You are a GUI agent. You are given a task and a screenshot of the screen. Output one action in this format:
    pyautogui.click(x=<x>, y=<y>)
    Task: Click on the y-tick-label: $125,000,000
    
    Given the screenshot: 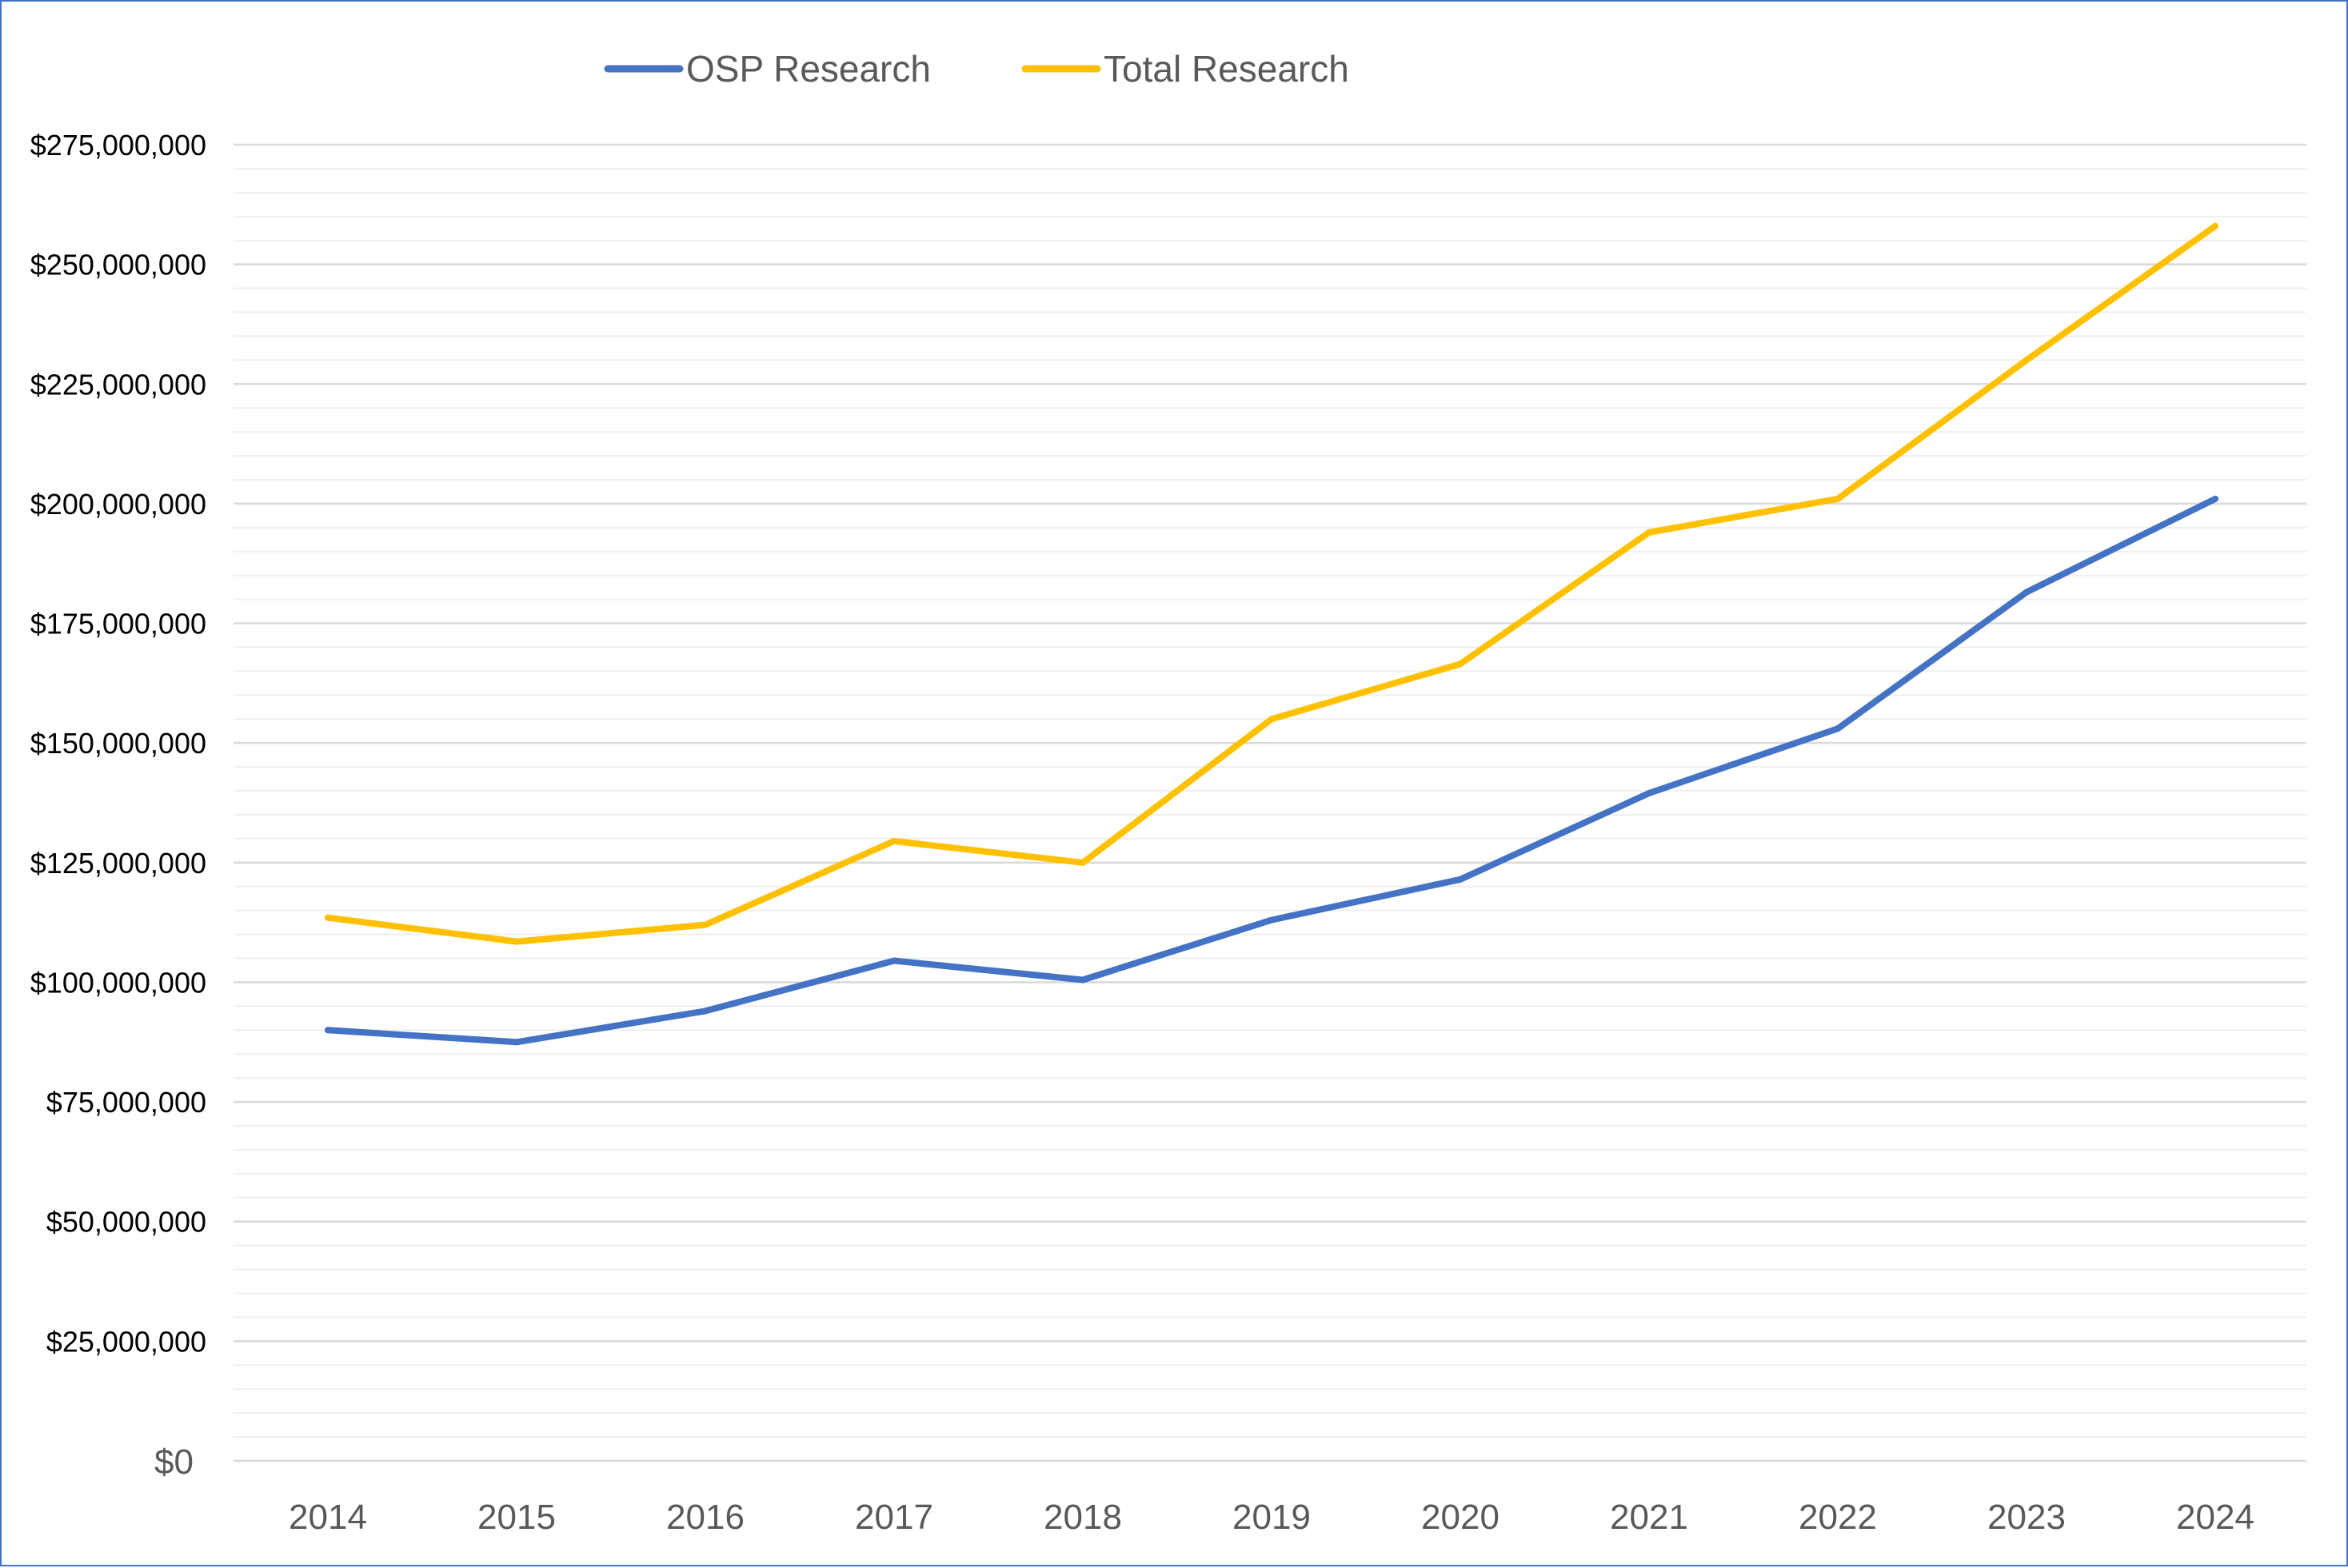 What is the action you would take?
    pyautogui.click(x=118, y=863)
    